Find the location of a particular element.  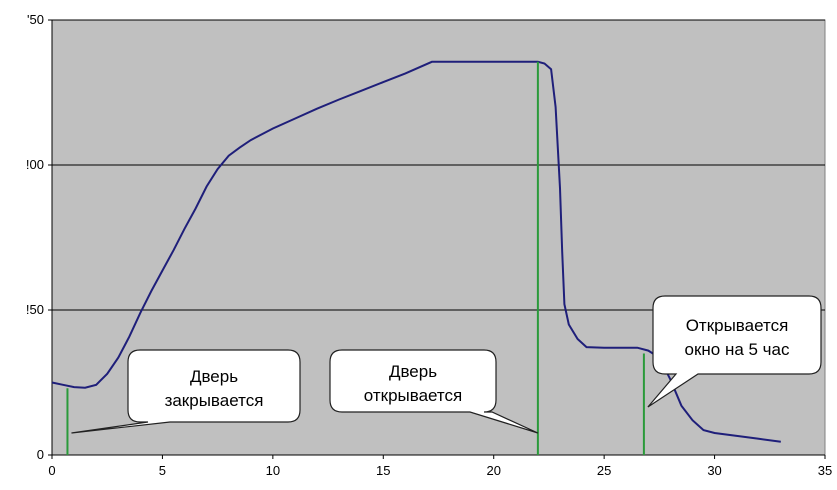

callout-door-closes: Дверь закрывается is located at coordinates (186, 391).